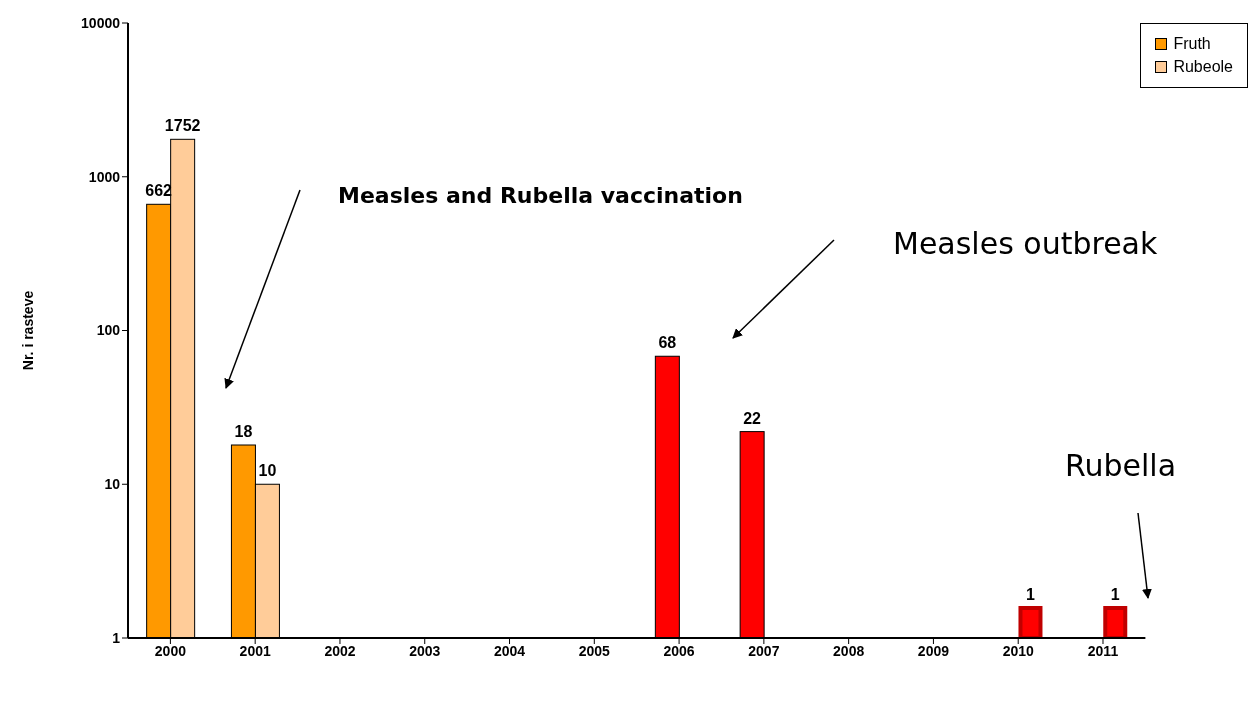  I want to click on data-label: 22, so click(752, 418).